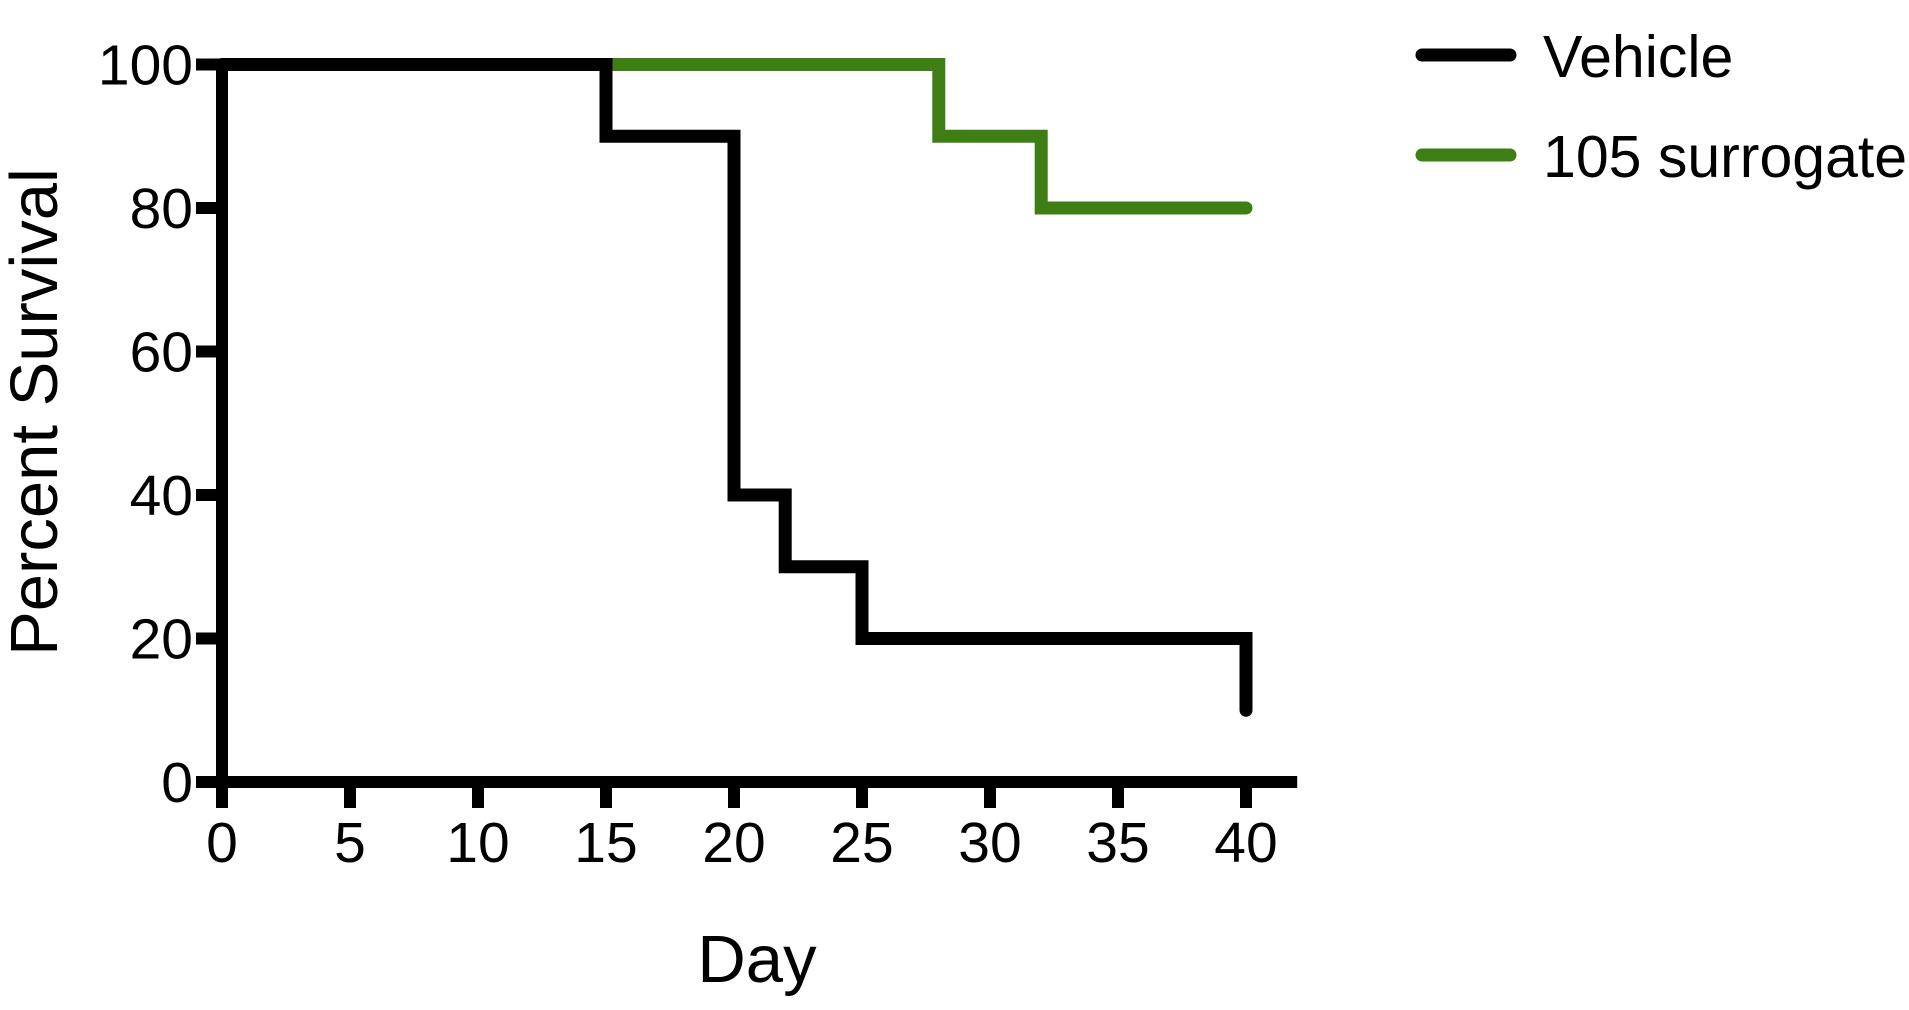 The height and width of the screenshot is (1010, 1909). I want to click on y-tick-label: 80, so click(161, 209).